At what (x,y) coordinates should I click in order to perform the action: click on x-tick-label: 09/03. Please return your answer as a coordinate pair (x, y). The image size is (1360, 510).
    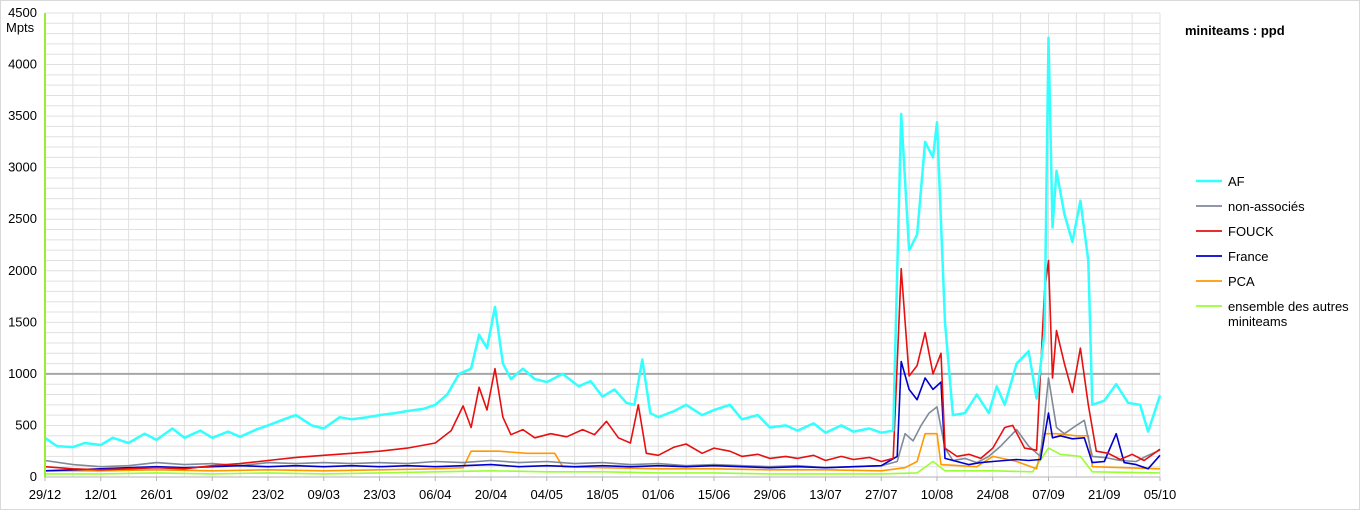
    Looking at the image, I should click on (323, 494).